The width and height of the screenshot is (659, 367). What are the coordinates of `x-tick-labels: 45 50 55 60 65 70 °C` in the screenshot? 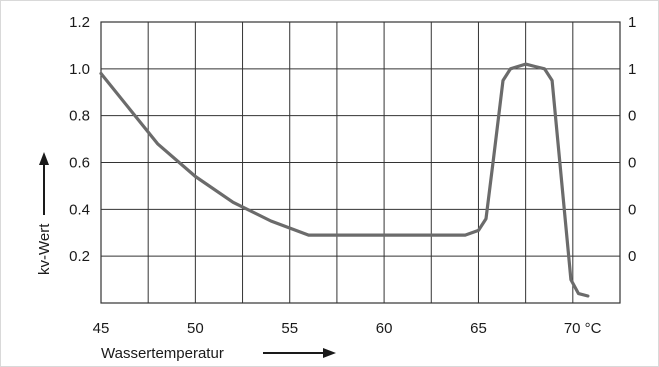 It's located at (347, 328).